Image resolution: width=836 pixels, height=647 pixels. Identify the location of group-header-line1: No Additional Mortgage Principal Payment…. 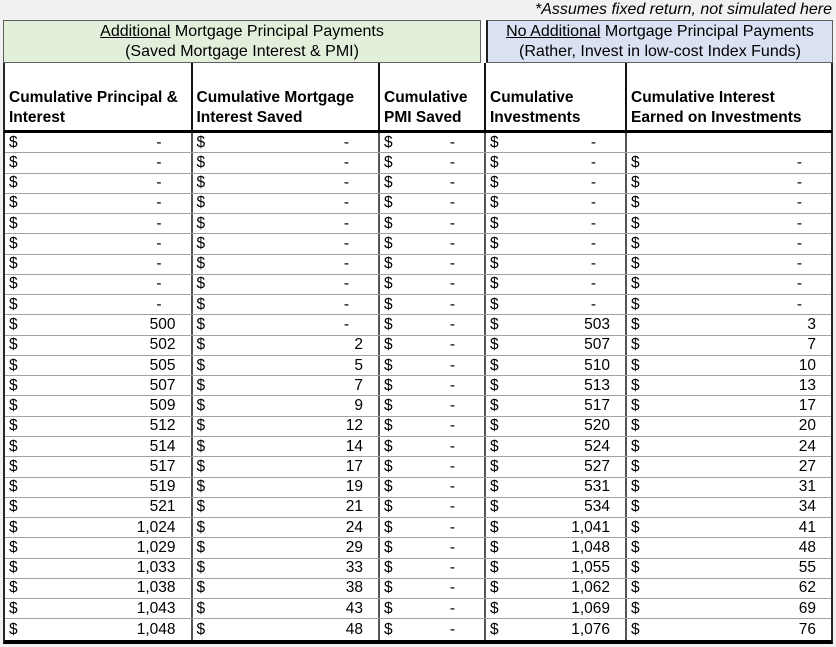
(660, 32).